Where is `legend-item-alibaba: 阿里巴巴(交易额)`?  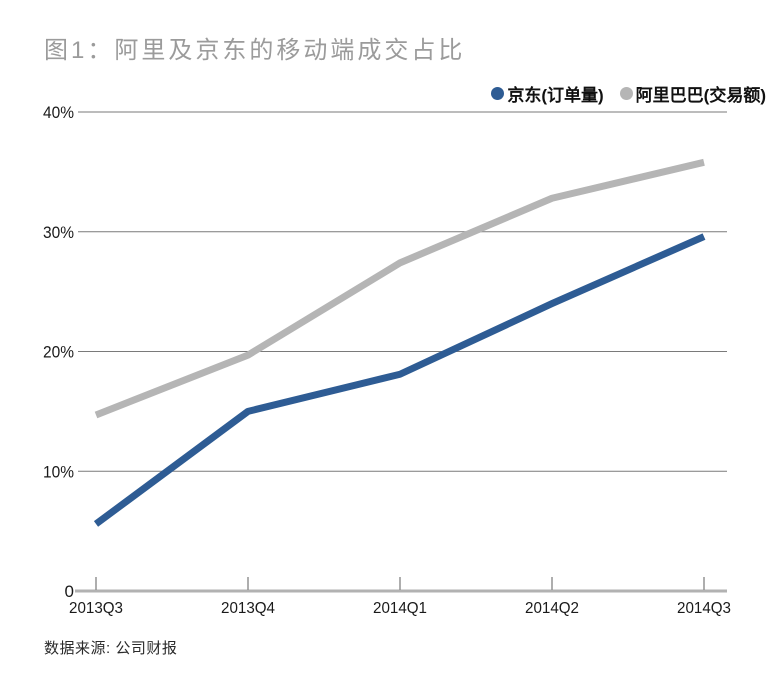
legend-item-alibaba: 阿里巴巴(交易额) is located at coordinates (692, 93).